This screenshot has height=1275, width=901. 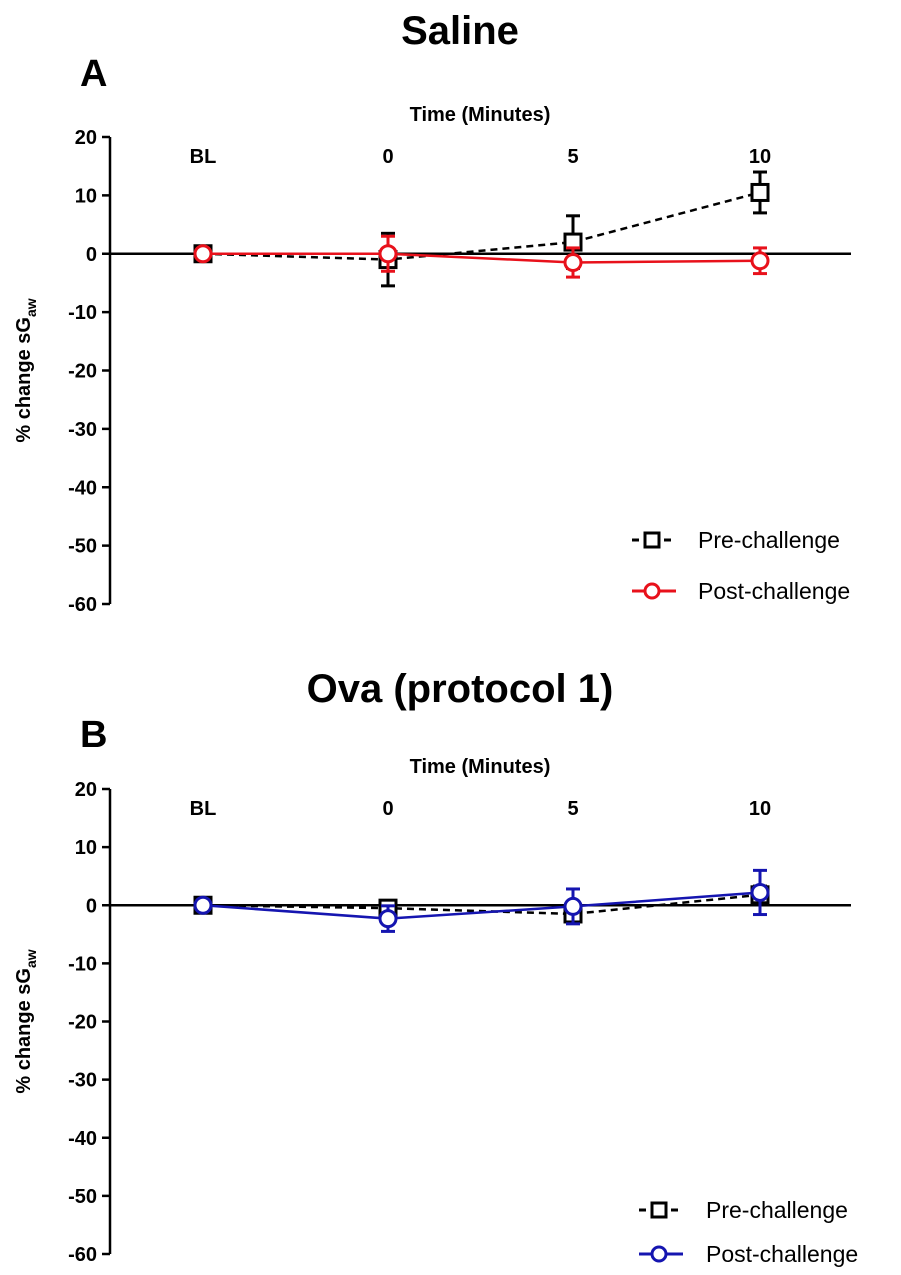 What do you see at coordinates (93, 74) in the screenshot?
I see `panel-letter: A` at bounding box center [93, 74].